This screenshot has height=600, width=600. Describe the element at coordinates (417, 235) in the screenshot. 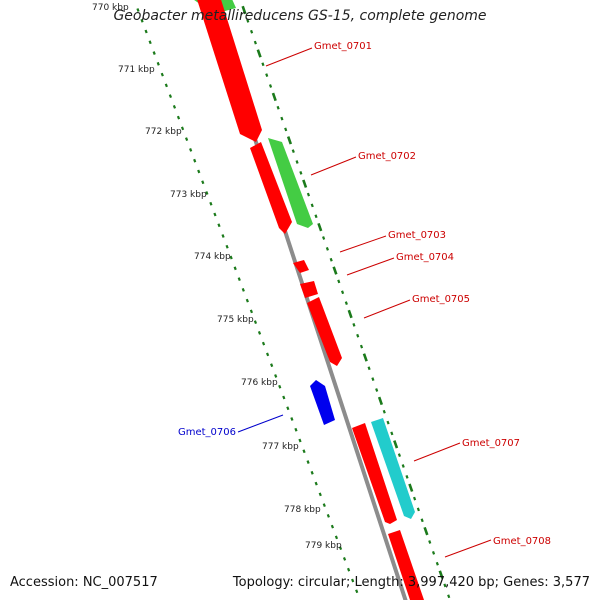

I see `gene-label-gmet_0703: Gmet_0703` at that location.